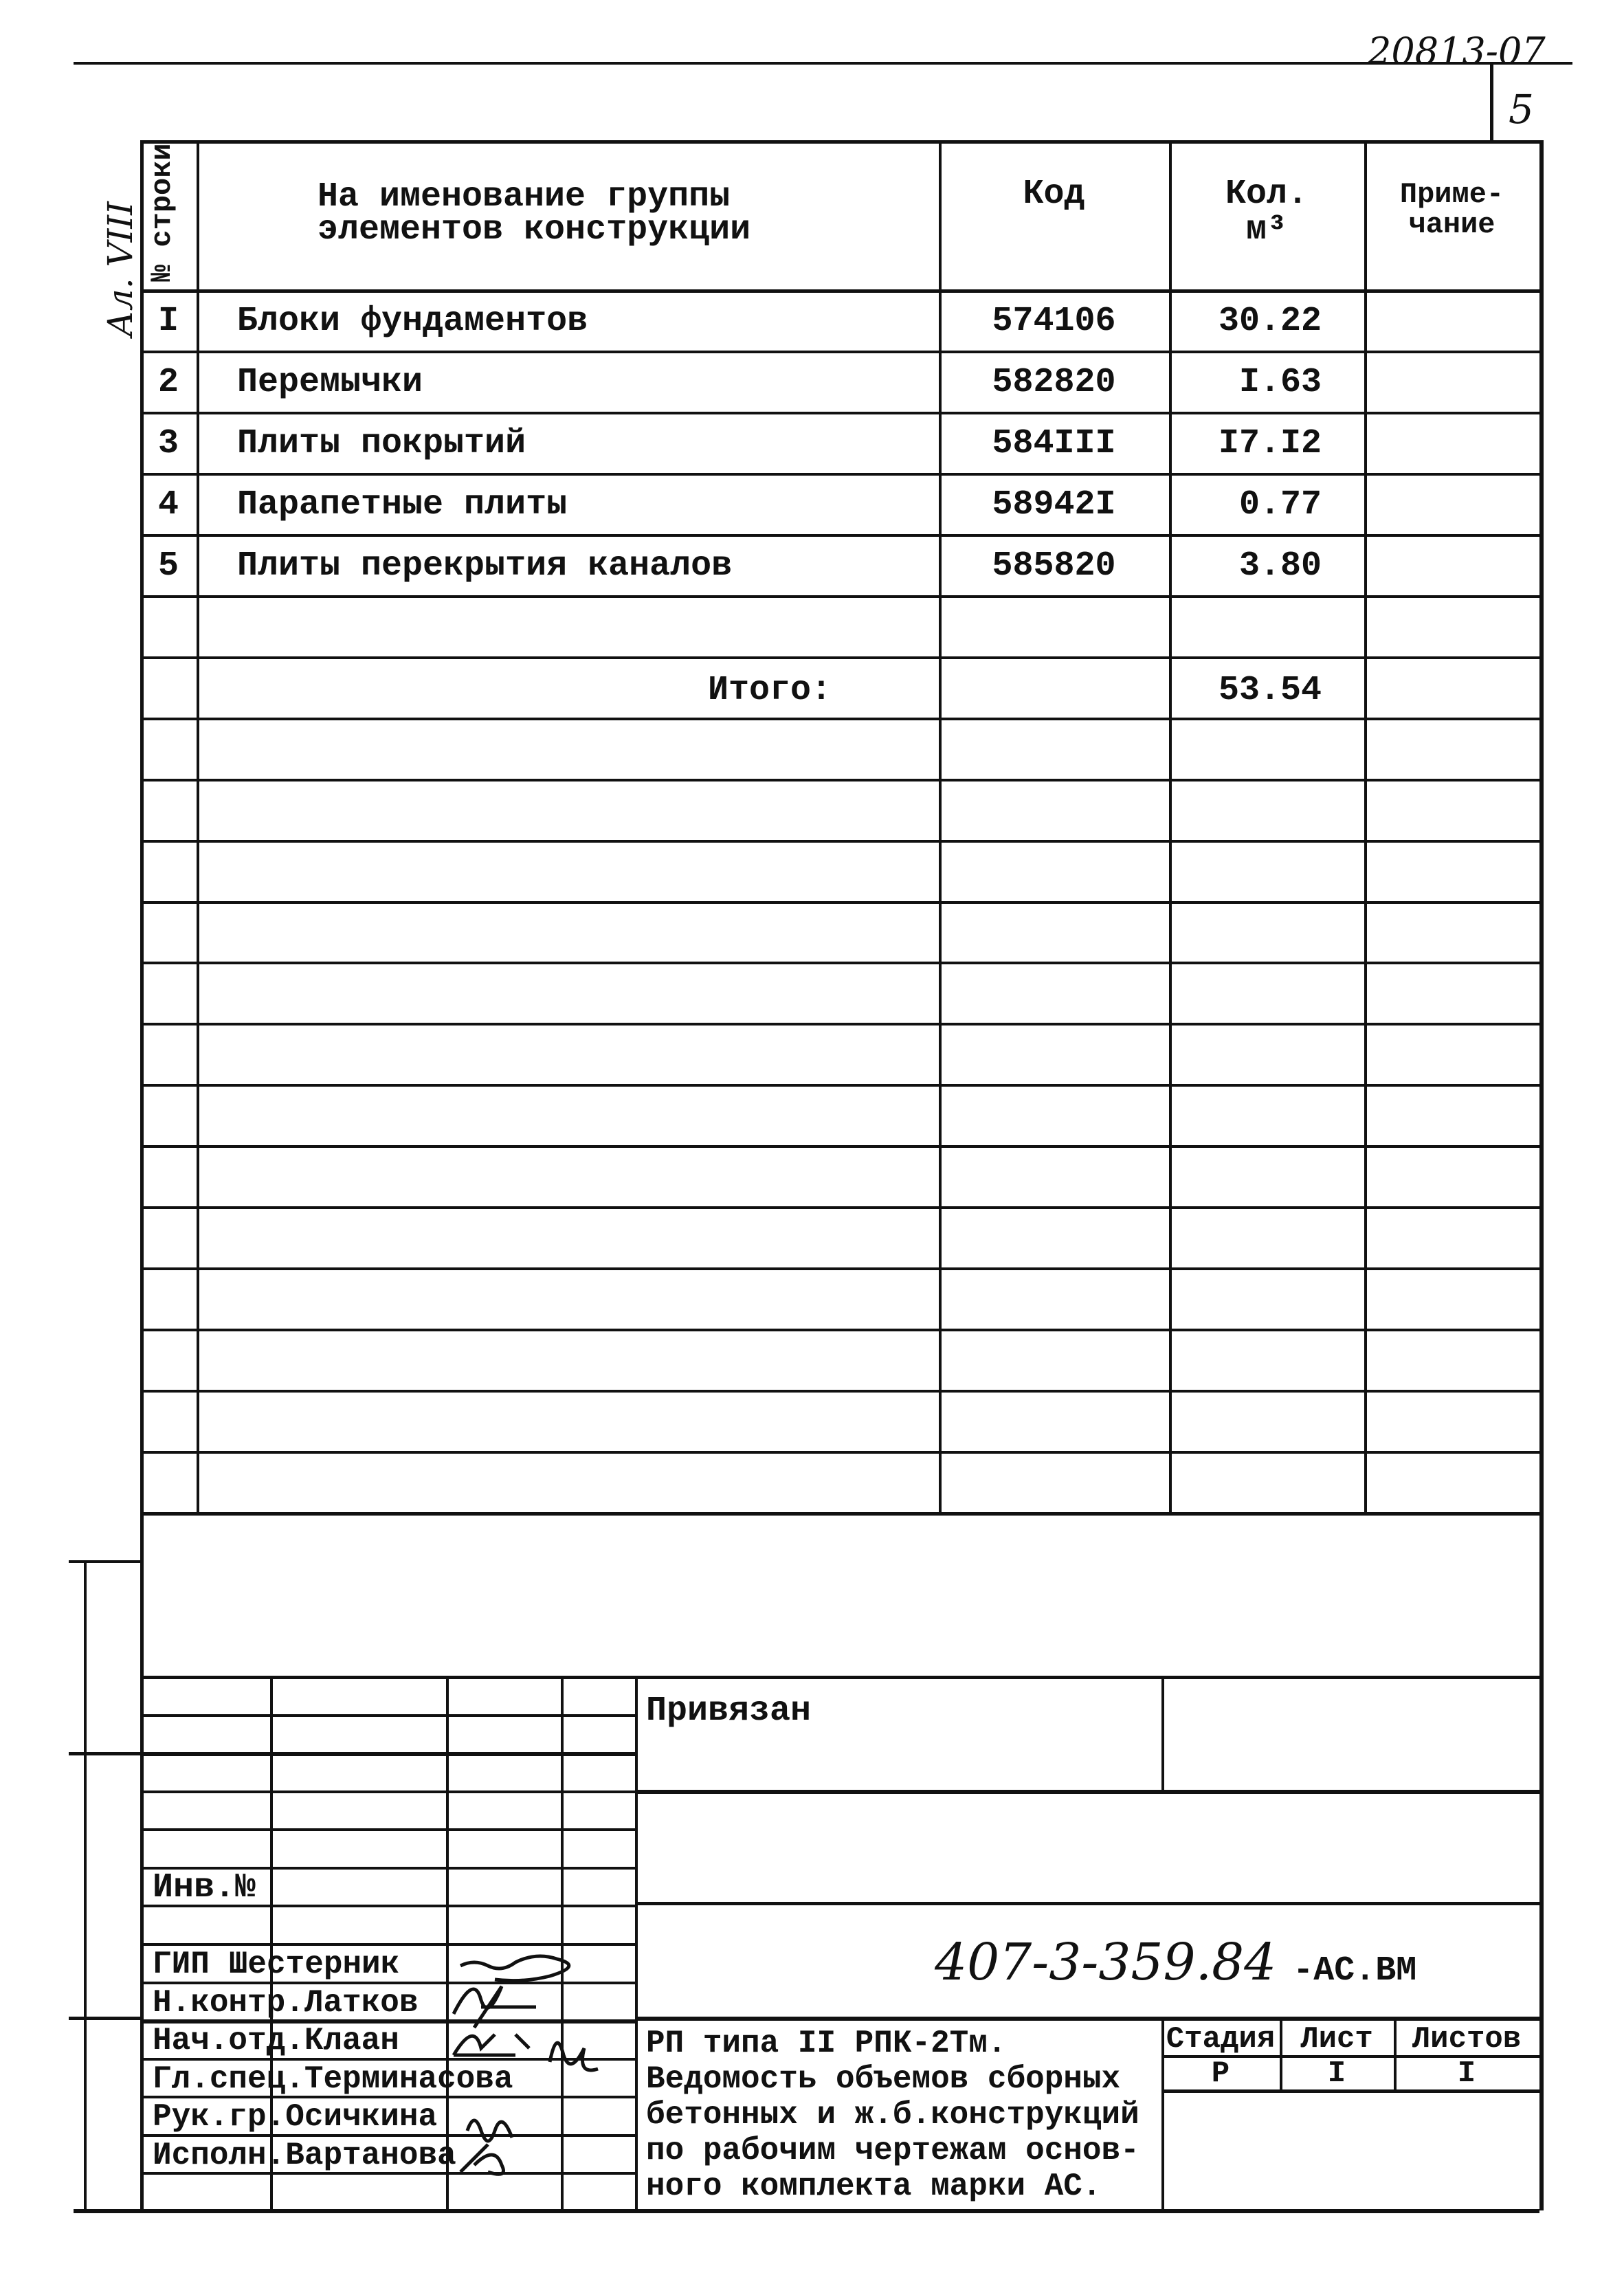 Image resolution: width=1624 pixels, height=2273 pixels. Describe the element at coordinates (168, 504) in the screenshot. I see `row-number: 4` at that location.